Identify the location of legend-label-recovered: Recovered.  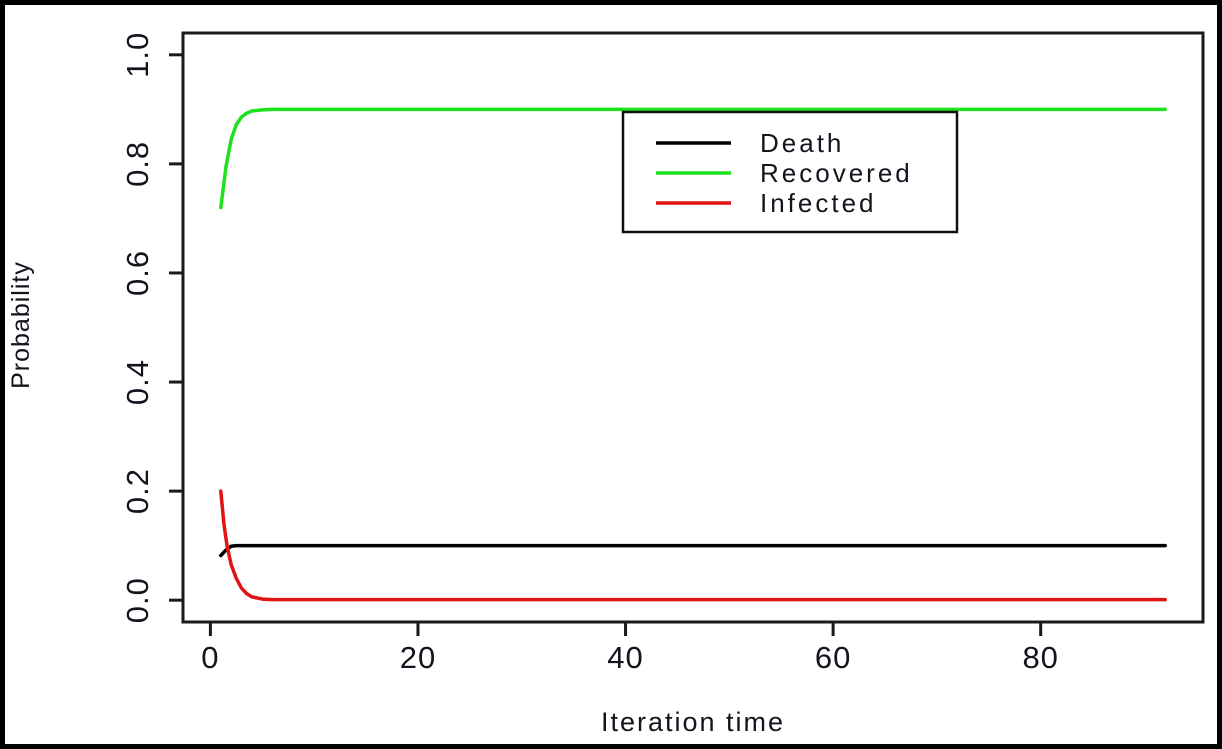
(836, 173).